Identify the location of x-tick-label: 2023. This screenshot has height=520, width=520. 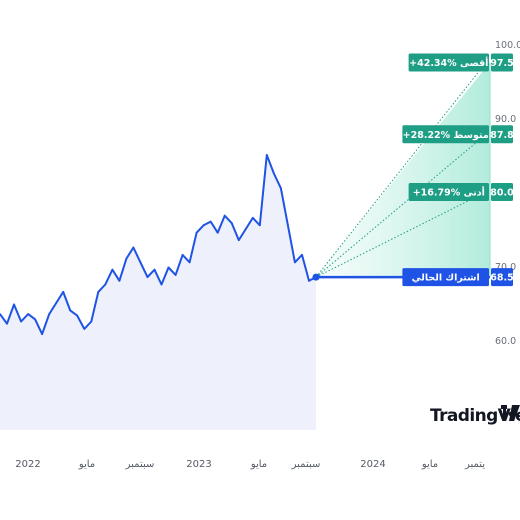
(198, 464).